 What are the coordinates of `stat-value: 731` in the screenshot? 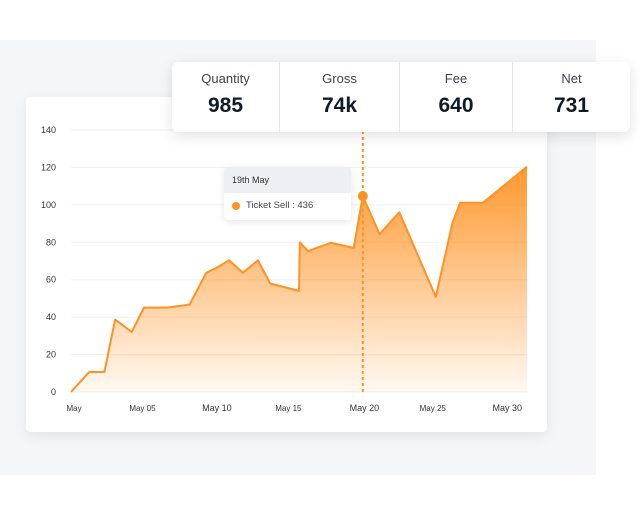 It's located at (571, 105).